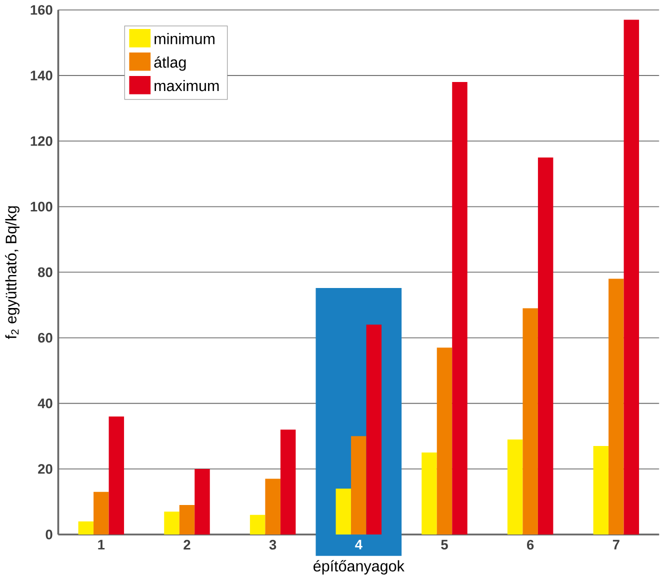 This screenshot has height=580, width=660. What do you see at coordinates (358, 545) in the screenshot?
I see `x-tick-label: 4` at bounding box center [358, 545].